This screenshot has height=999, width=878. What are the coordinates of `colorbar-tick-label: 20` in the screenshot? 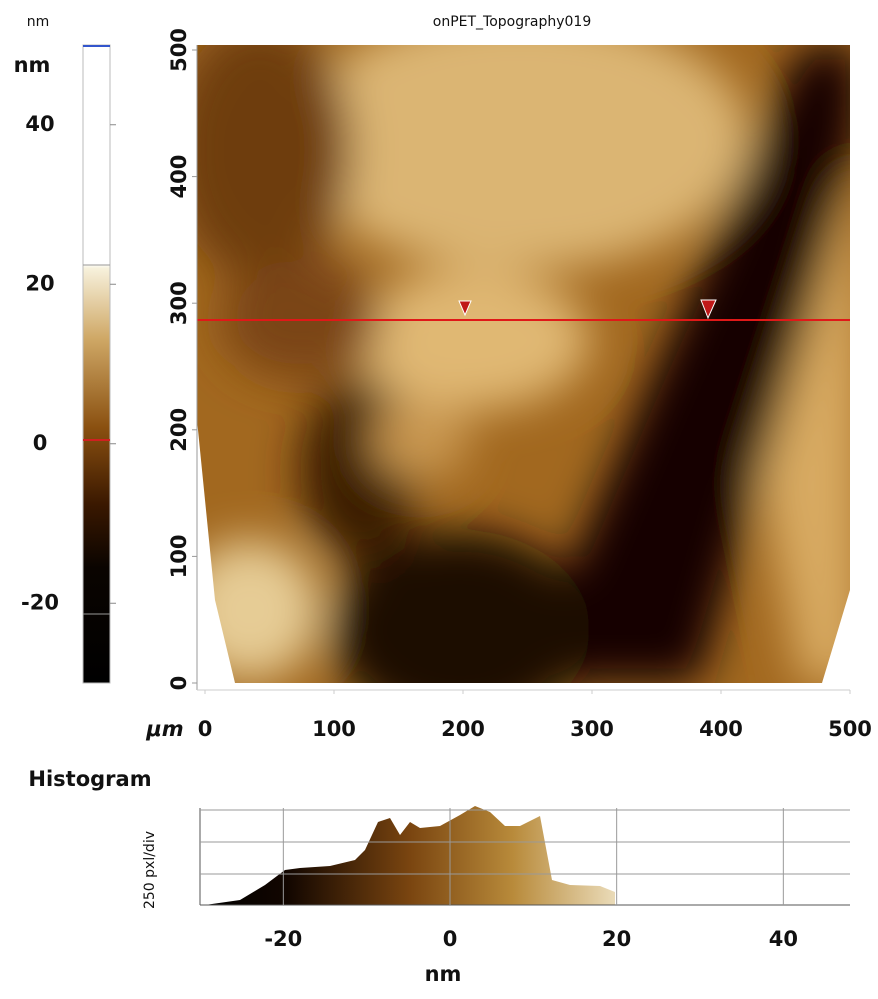 It's located at (39, 283).